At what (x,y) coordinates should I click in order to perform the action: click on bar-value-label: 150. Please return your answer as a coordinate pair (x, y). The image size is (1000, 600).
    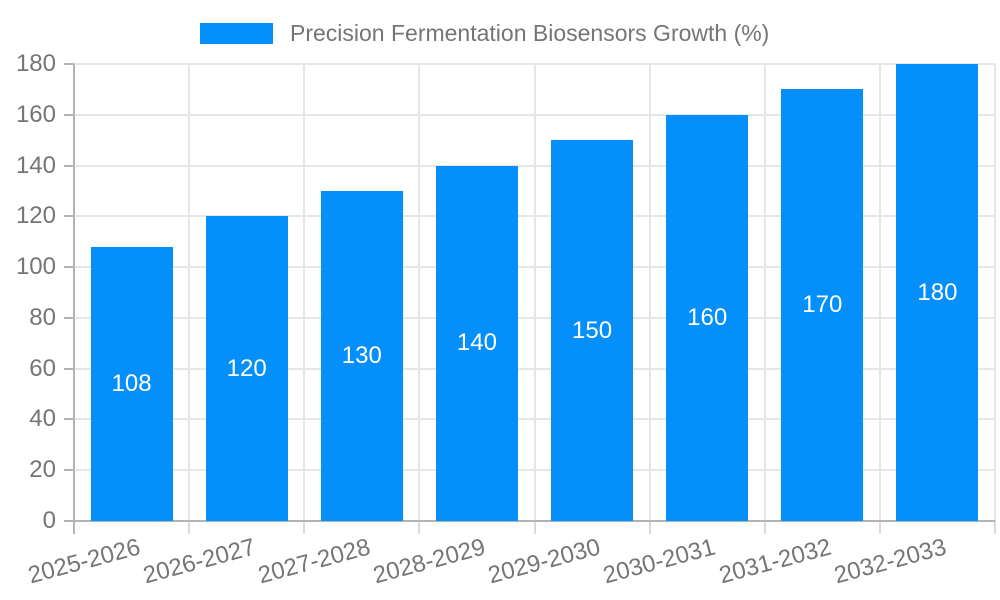
    Looking at the image, I should click on (592, 330).